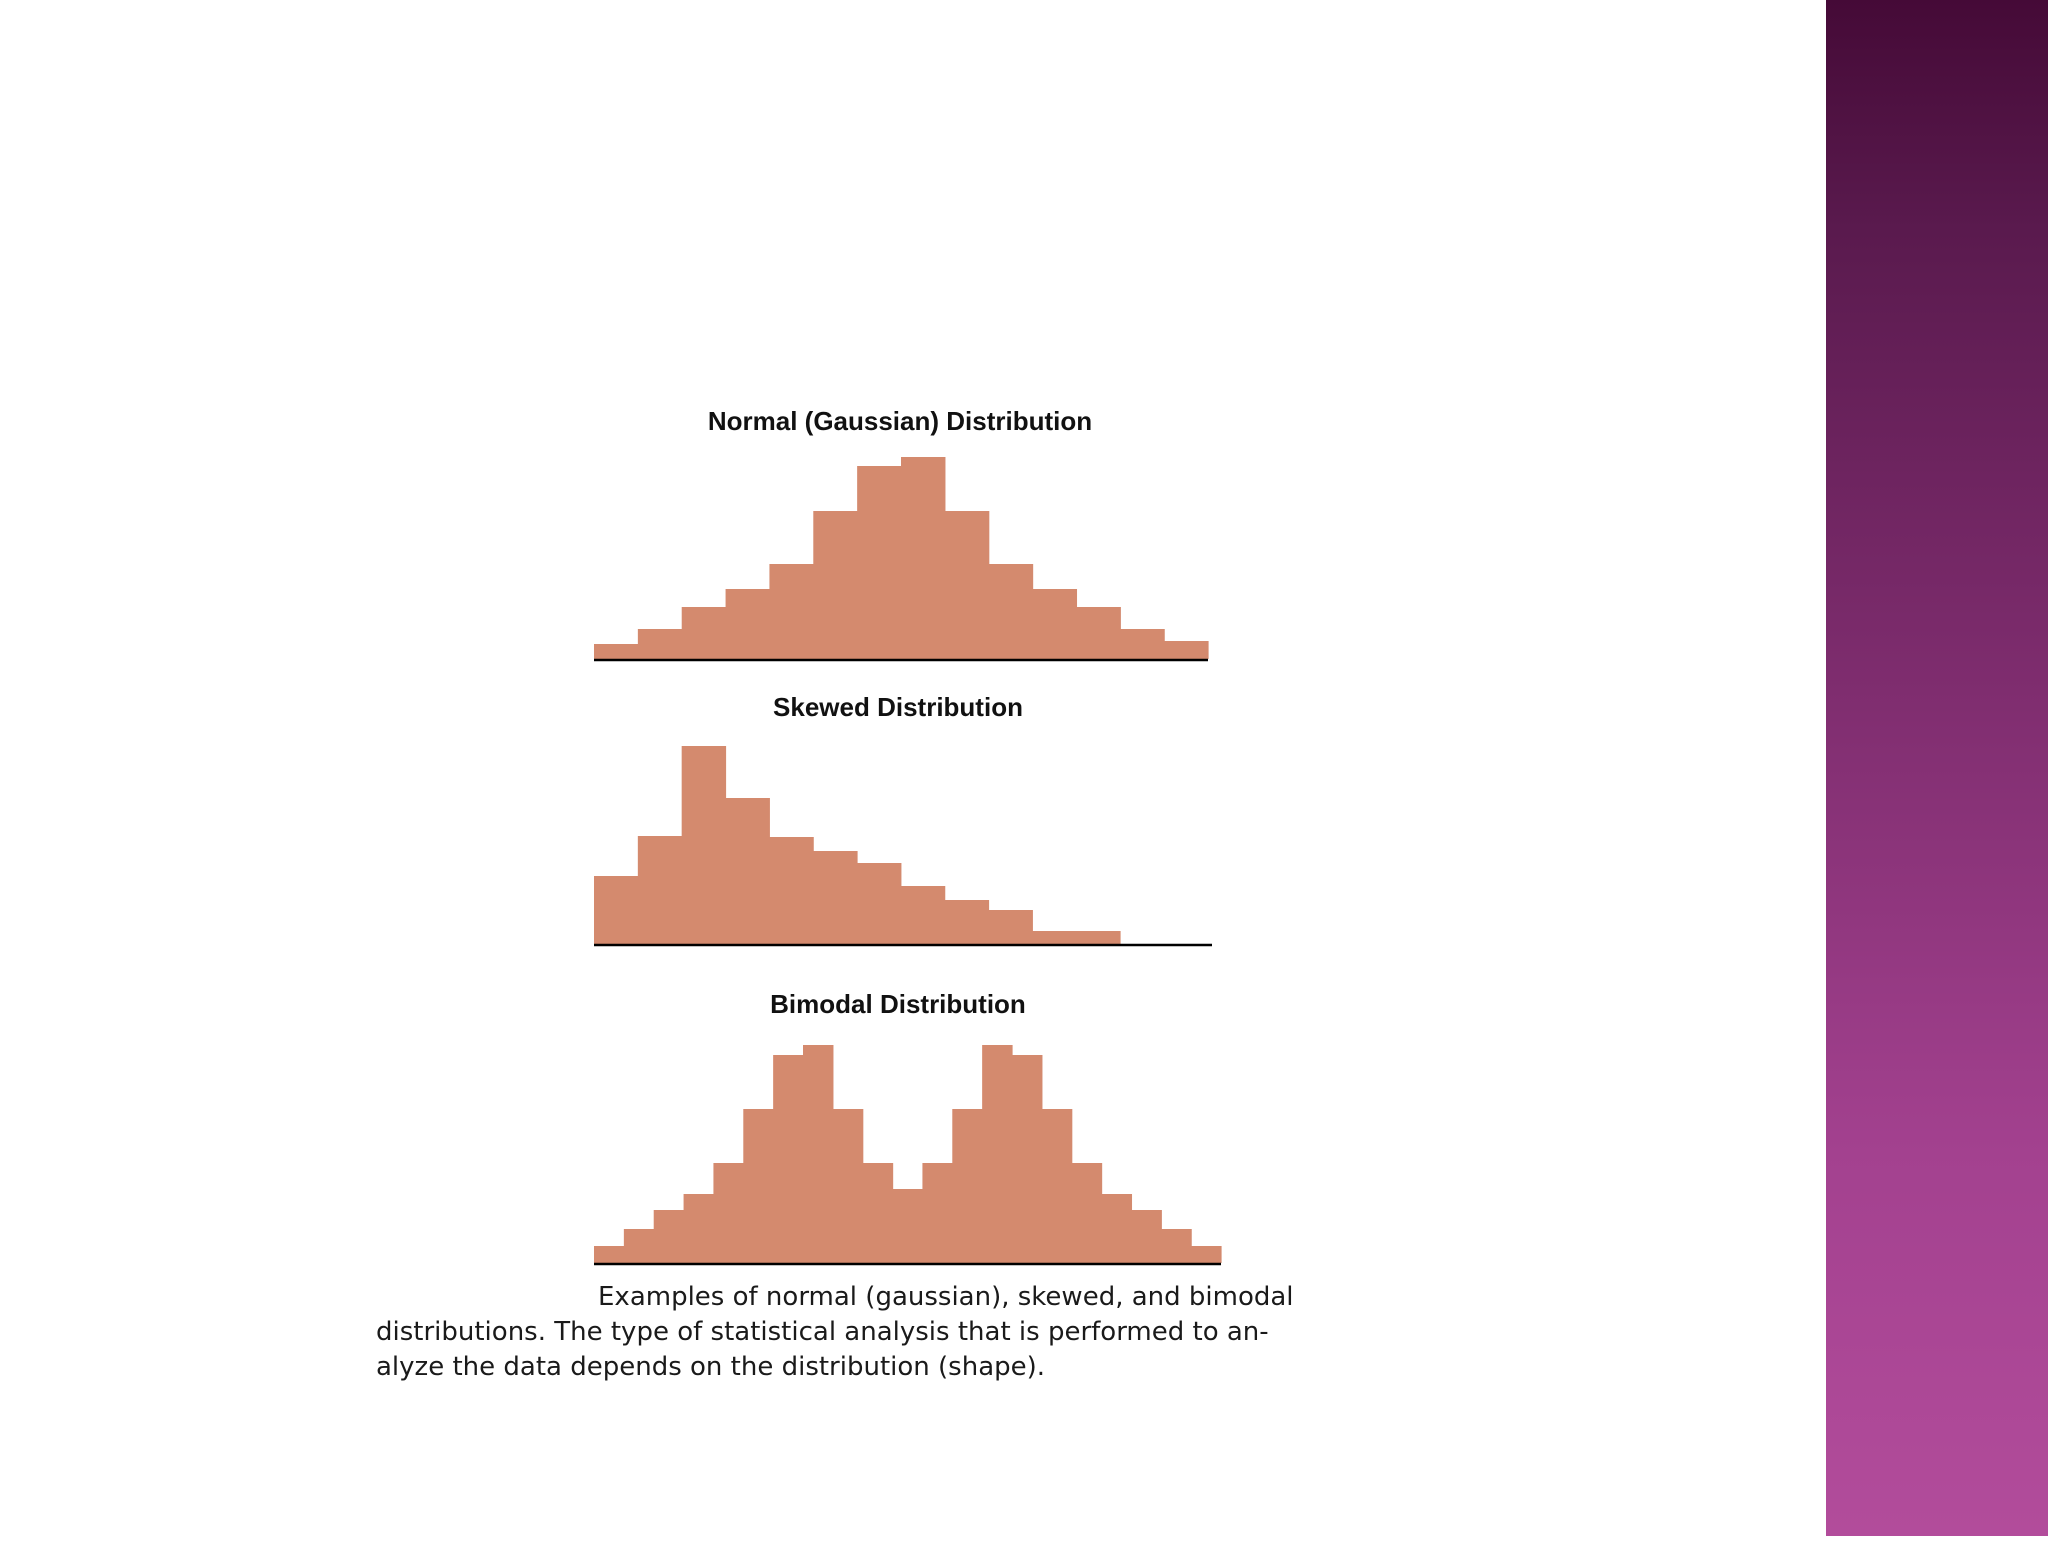  Describe the element at coordinates (1937, 768) in the screenshot. I see `decorative-side-band` at that location.